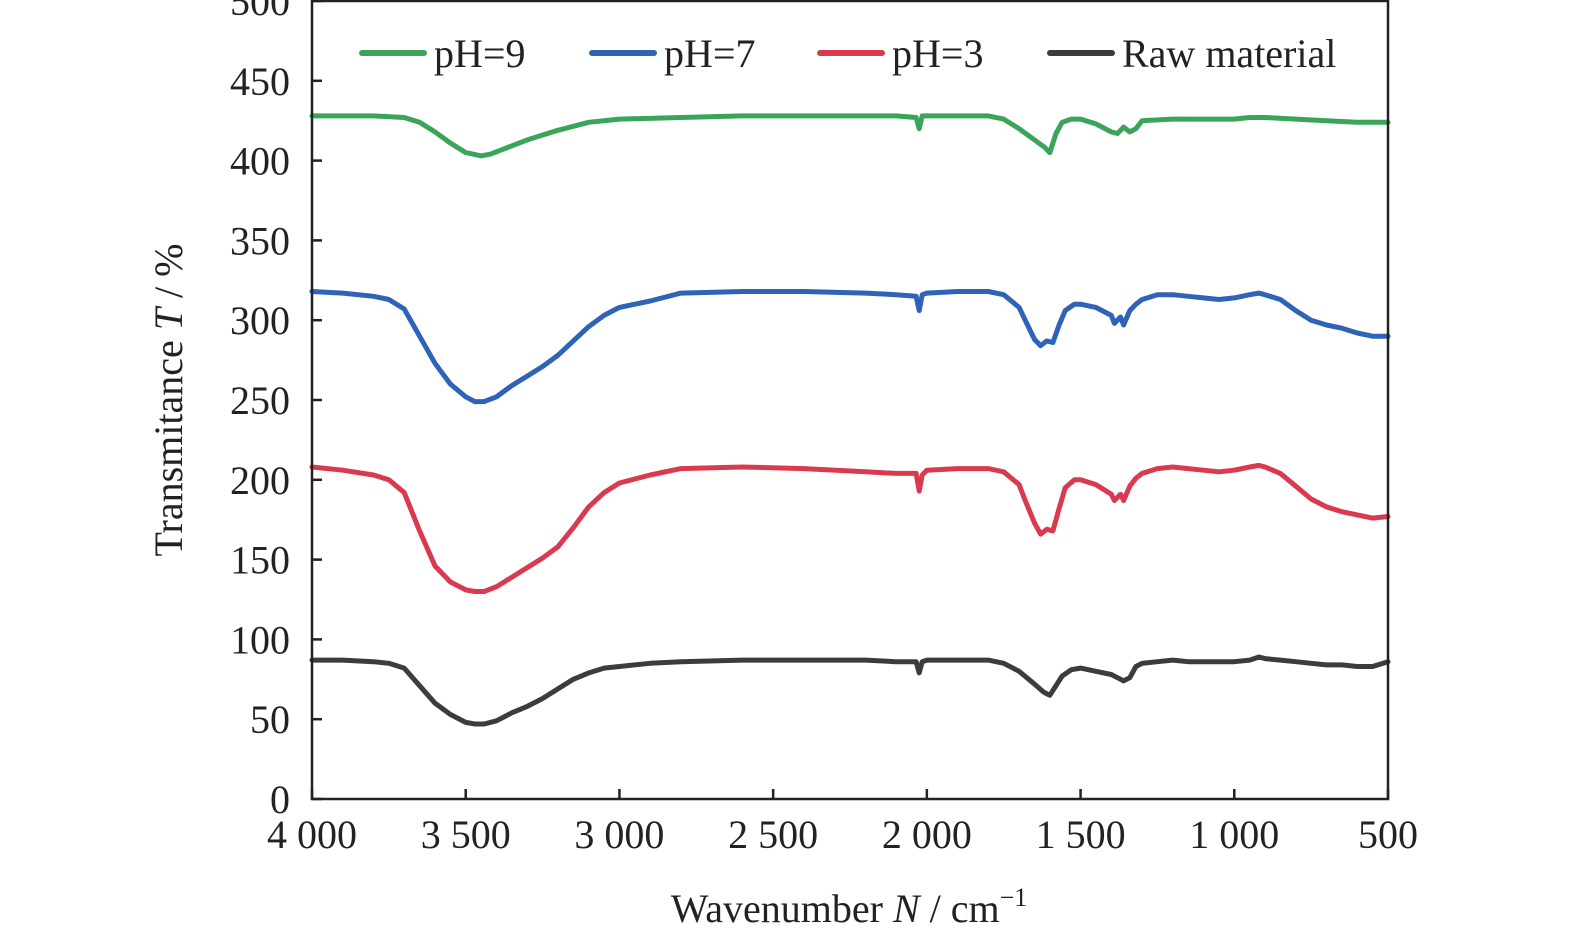 The image size is (1575, 943). I want to click on y-tick-label-6: 300, so click(260, 320).